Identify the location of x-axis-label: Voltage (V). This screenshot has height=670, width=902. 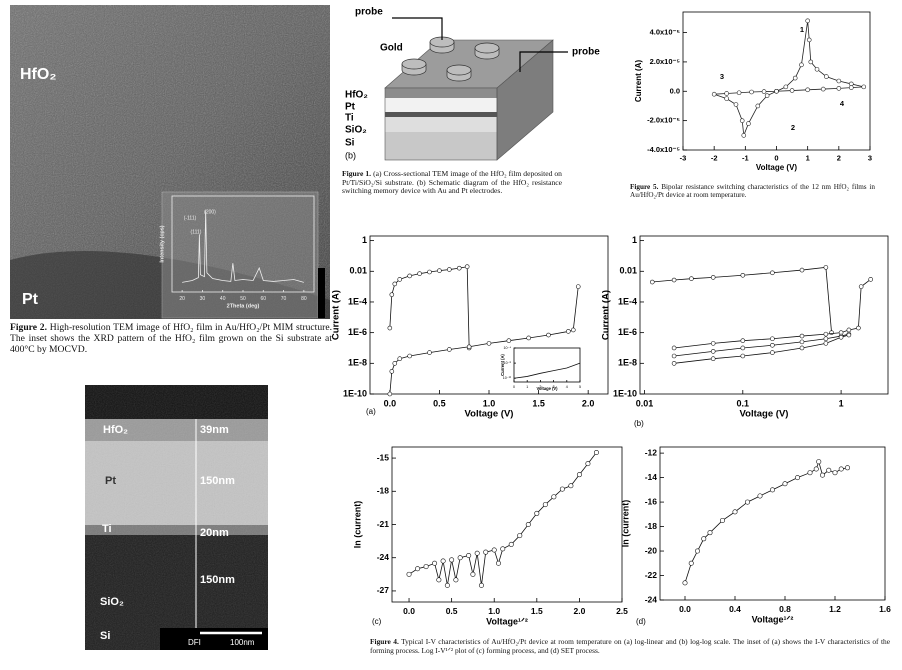
(547, 388).